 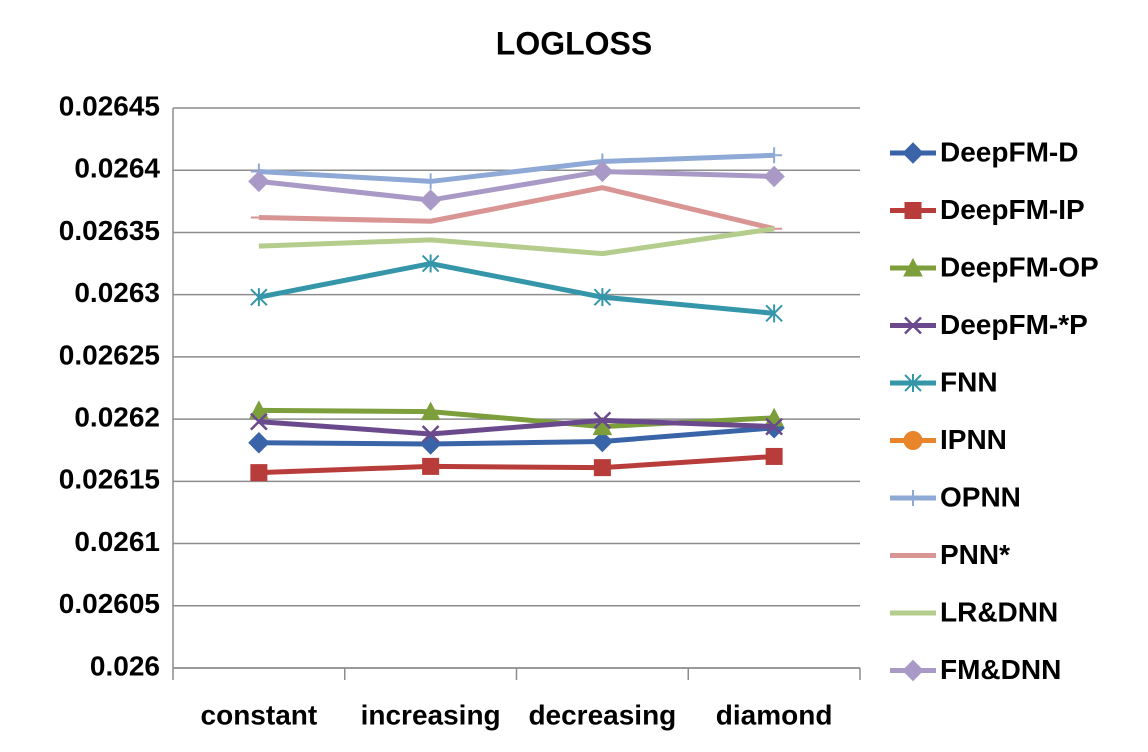 I want to click on x-tick-label: diamond, so click(x=774, y=714).